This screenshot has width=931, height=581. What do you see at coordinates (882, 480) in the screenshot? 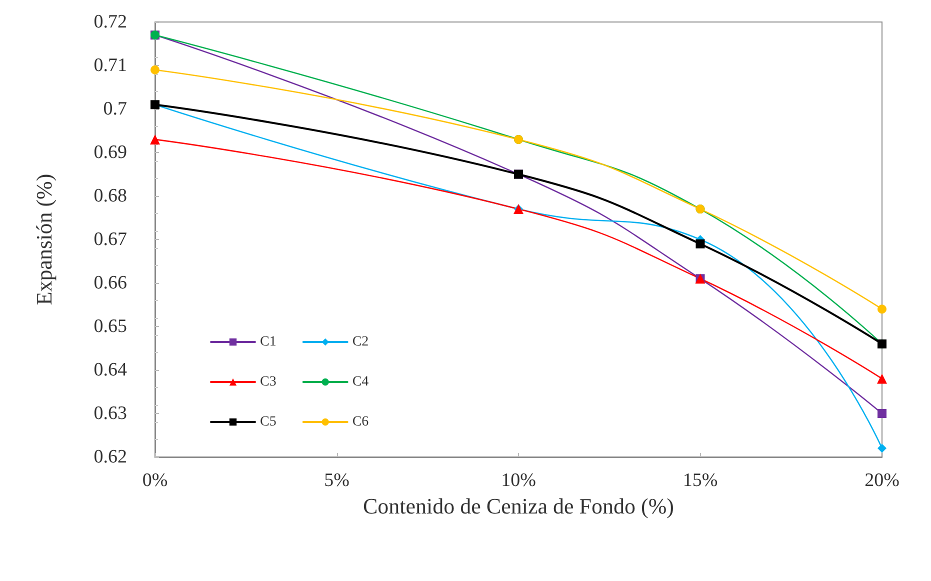
I see `x-tick-label: 20%` at bounding box center [882, 480].